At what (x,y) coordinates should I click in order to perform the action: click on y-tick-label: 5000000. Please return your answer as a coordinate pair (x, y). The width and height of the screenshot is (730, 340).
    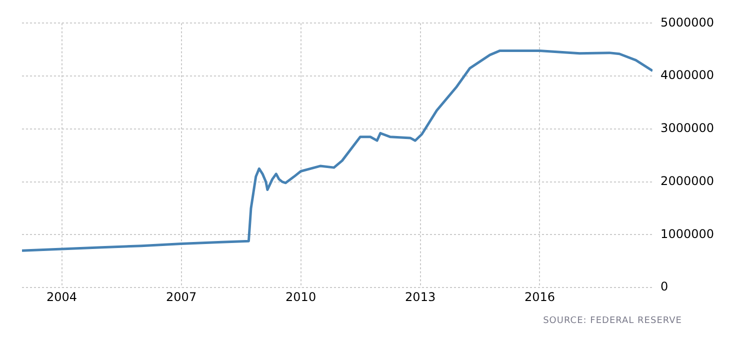
    Looking at the image, I should click on (687, 22).